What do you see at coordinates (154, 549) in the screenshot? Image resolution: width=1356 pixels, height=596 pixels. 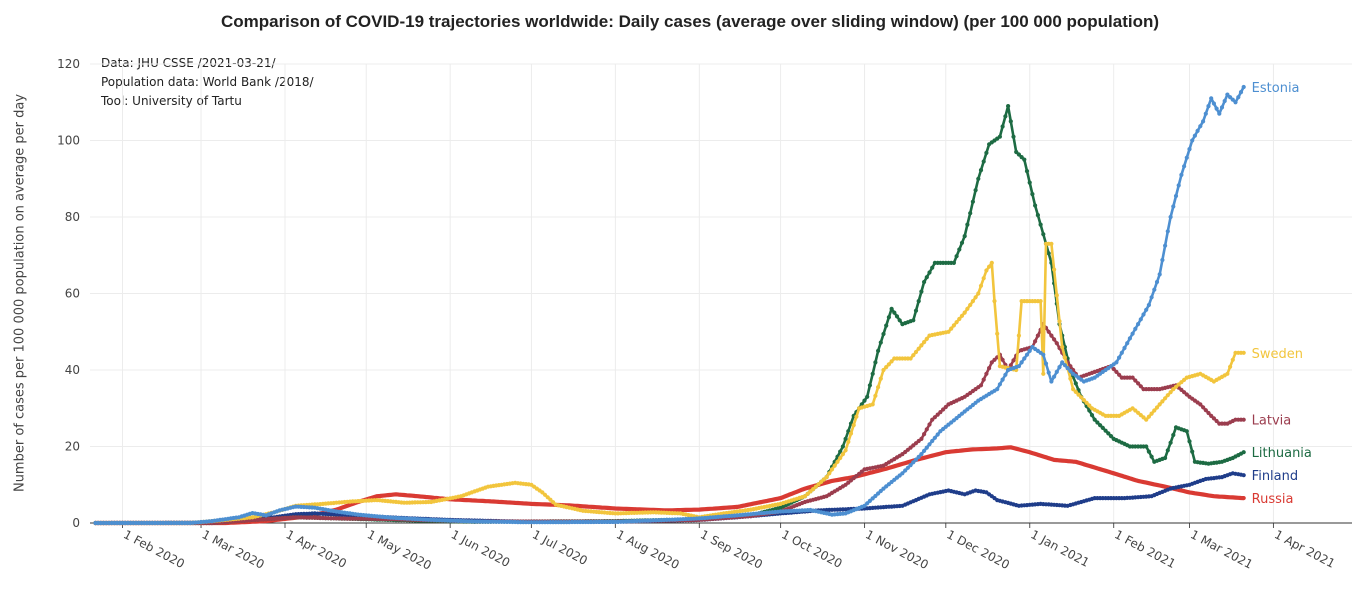 I see `x-tick-label: 1 Feb 2020` at bounding box center [154, 549].